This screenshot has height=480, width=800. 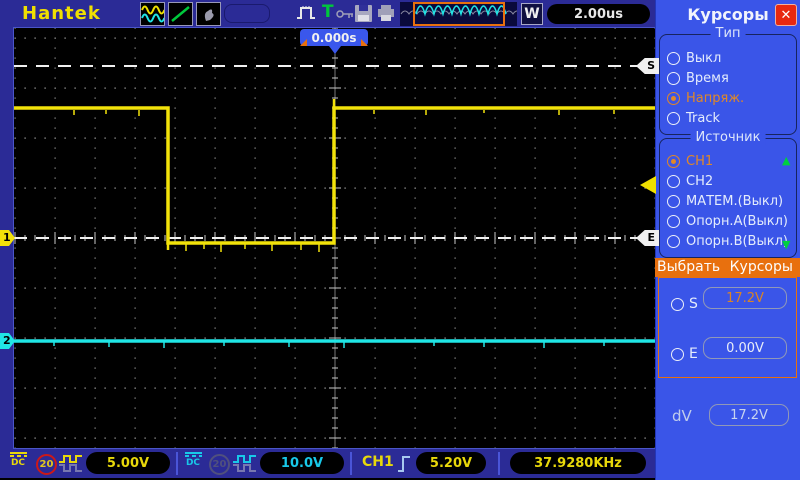 What do you see at coordinates (647, 66) in the screenshot?
I see `cursor-s-flag: S` at bounding box center [647, 66].